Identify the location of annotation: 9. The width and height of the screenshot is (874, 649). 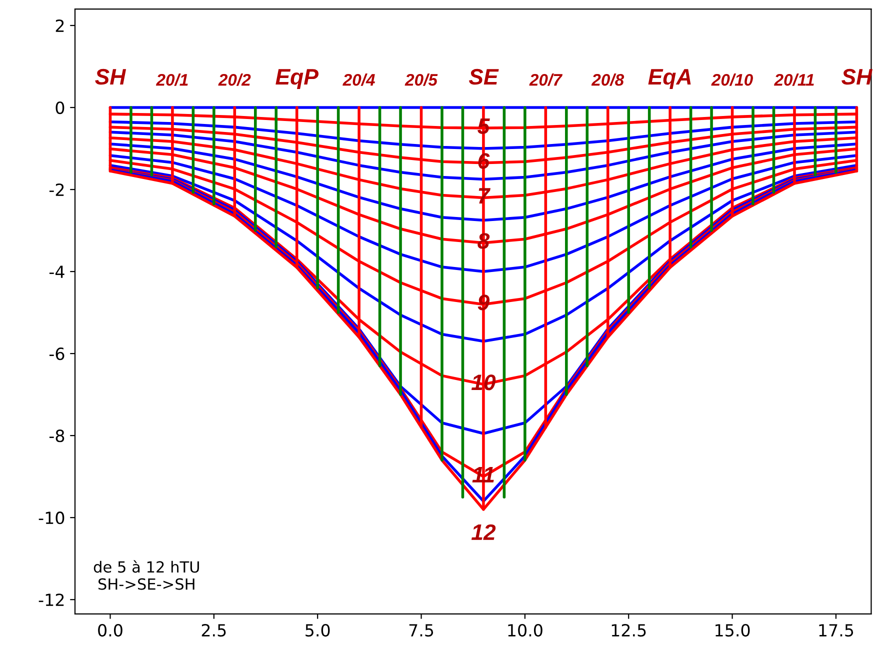
(484, 302).